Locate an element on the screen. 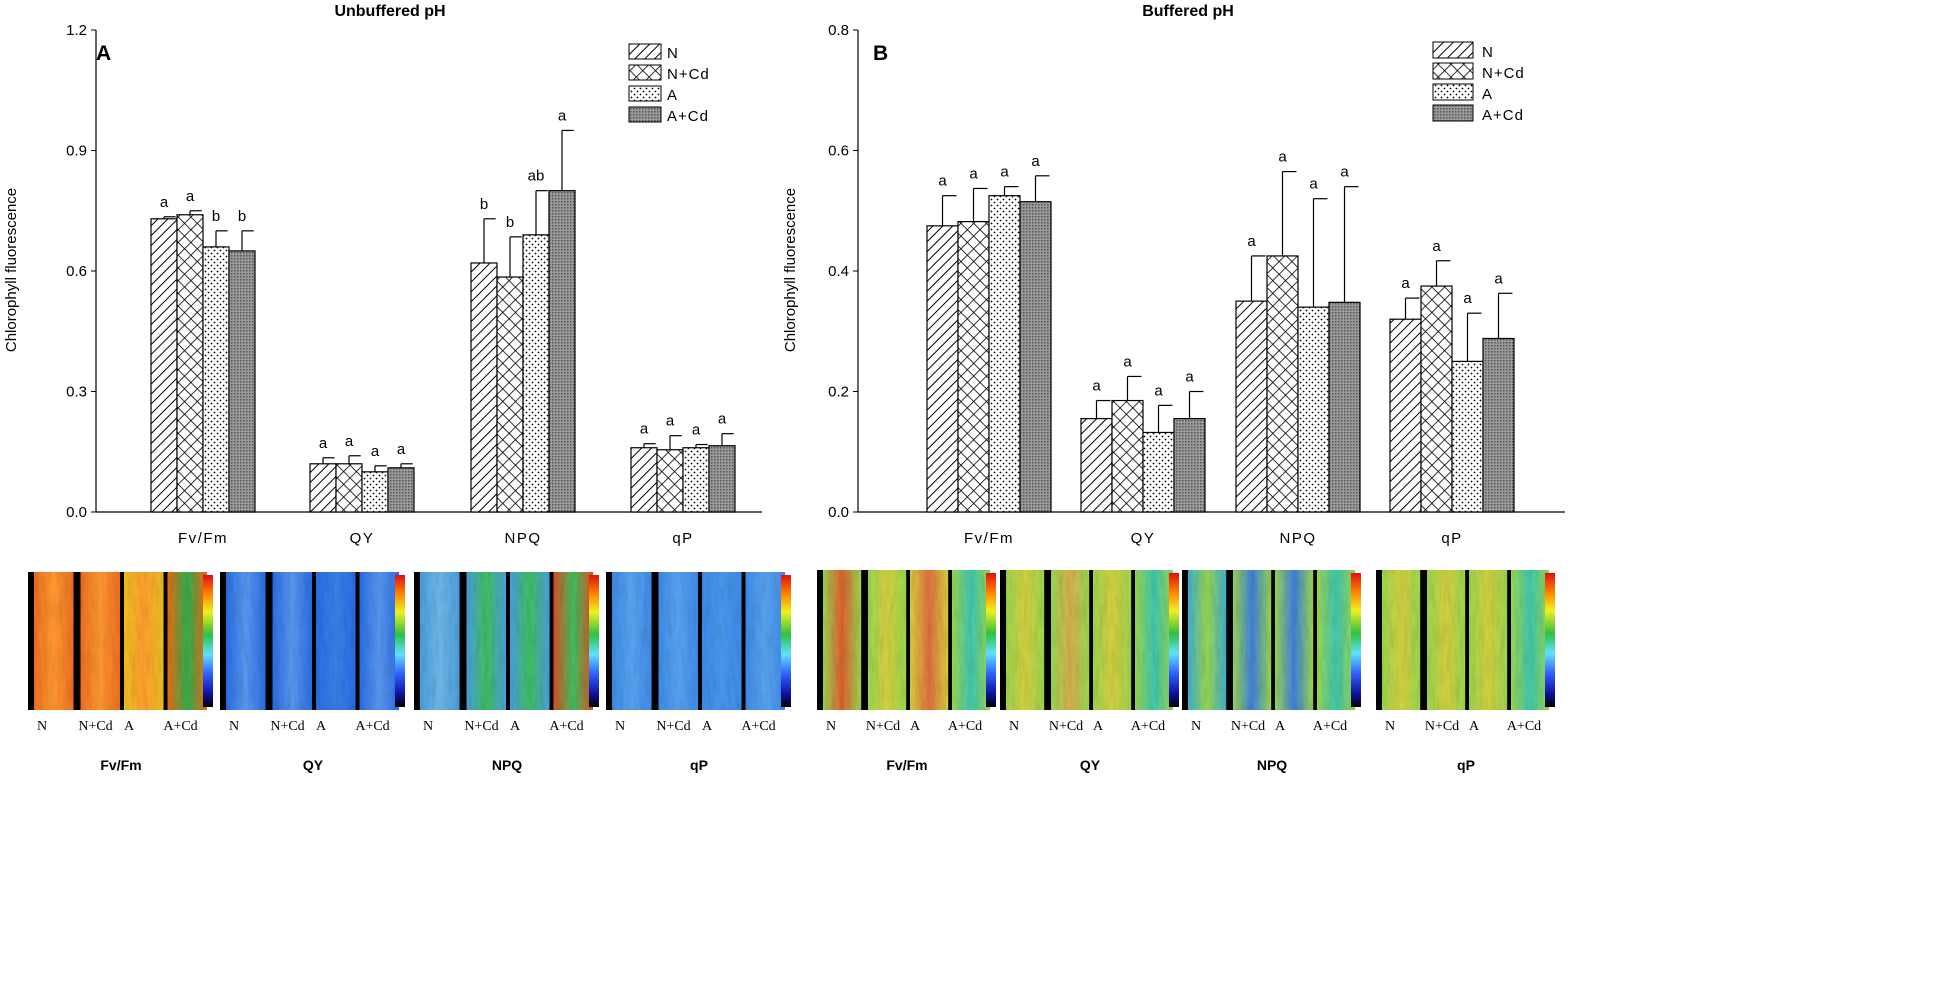  fluorescence-image-A-3: N N+Cd A A+Cd qP is located at coordinates (698, 672).